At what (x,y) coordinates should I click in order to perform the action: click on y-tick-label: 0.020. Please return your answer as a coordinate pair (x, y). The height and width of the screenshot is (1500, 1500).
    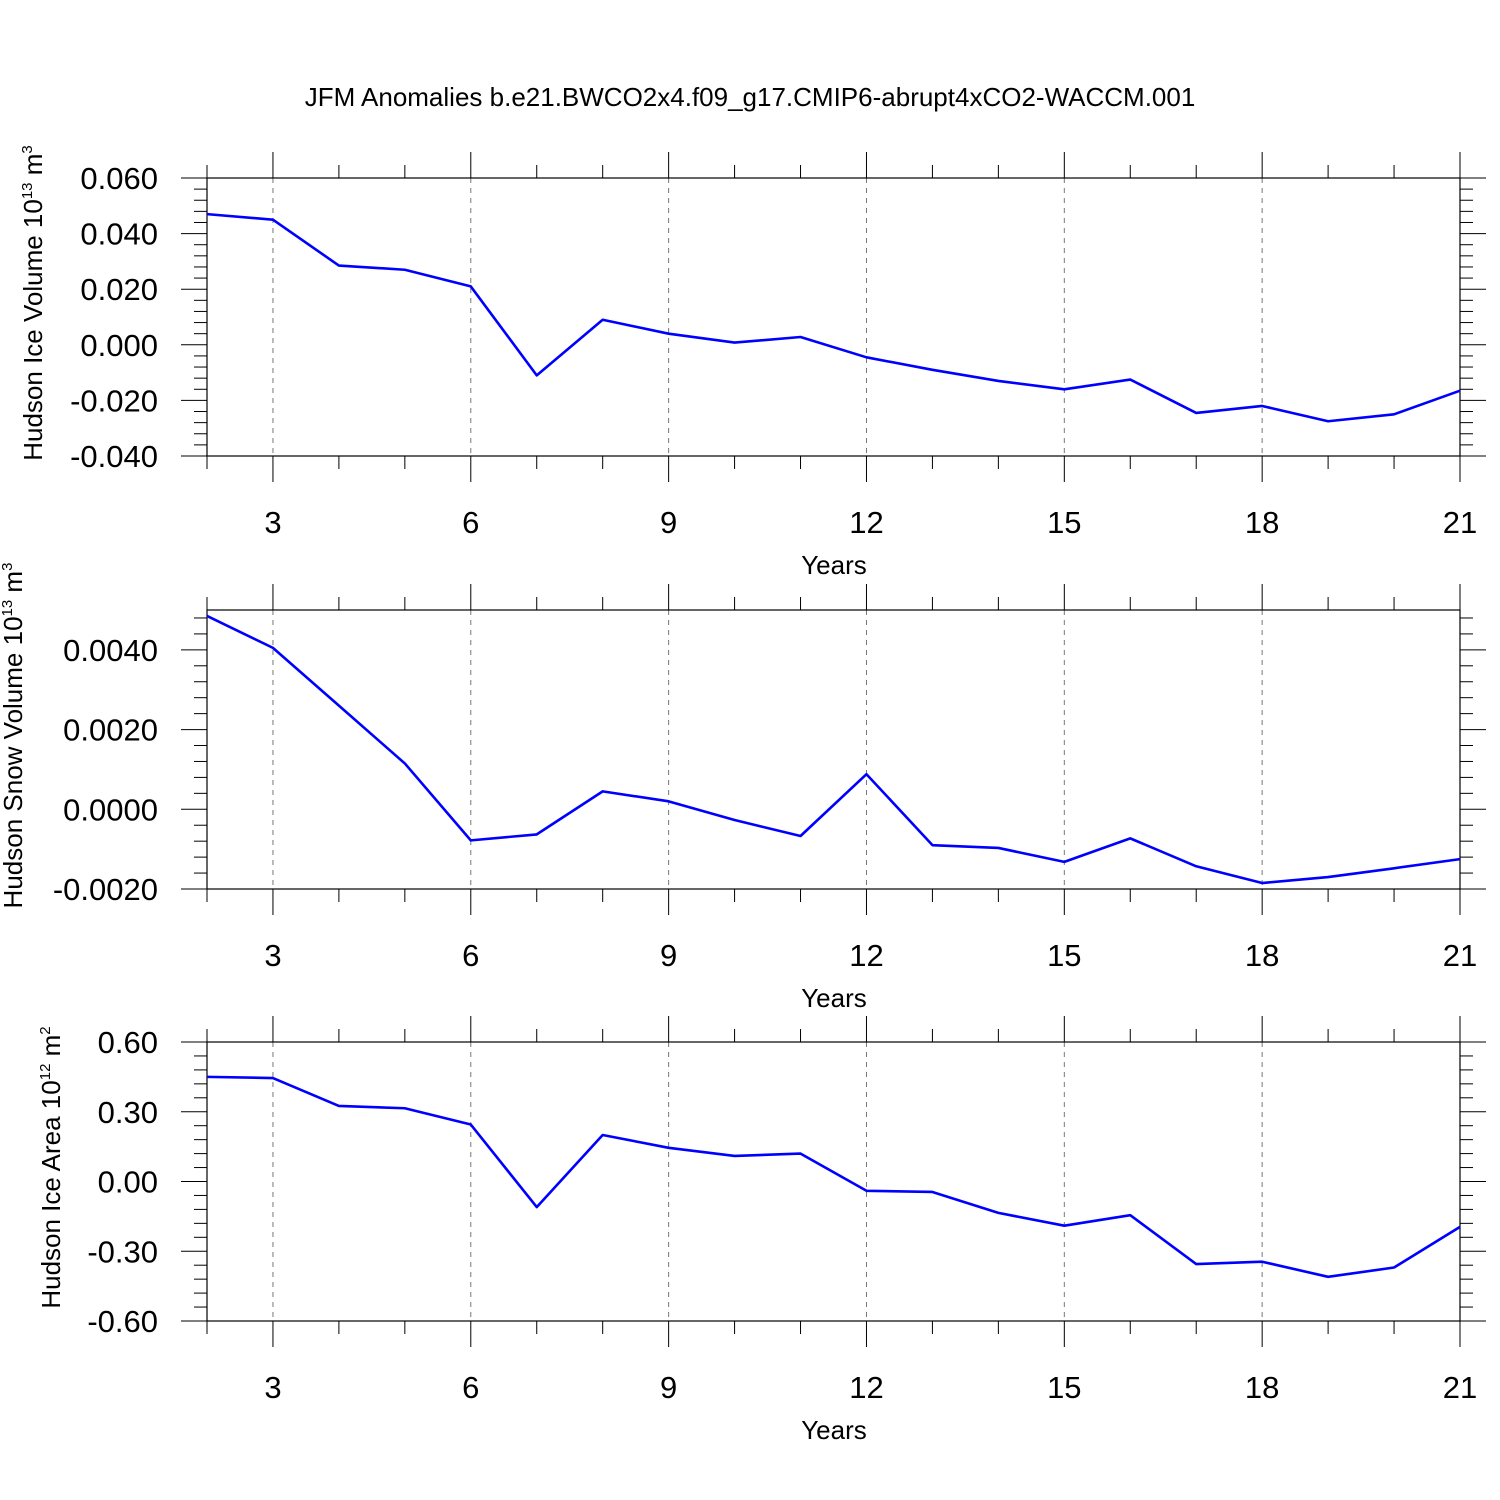
    Looking at the image, I should click on (119, 289).